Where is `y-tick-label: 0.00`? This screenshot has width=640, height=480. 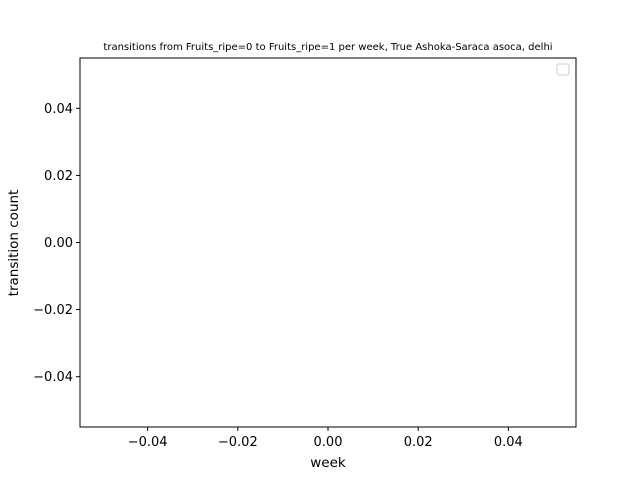 y-tick-label: 0.00 is located at coordinates (58, 243).